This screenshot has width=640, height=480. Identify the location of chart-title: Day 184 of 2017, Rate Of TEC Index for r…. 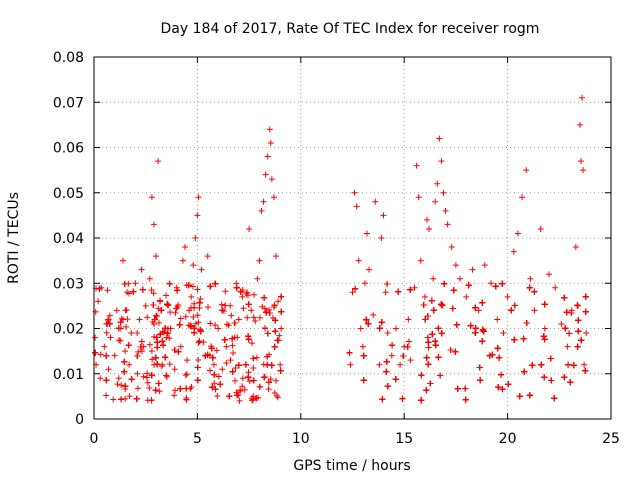
(350, 29).